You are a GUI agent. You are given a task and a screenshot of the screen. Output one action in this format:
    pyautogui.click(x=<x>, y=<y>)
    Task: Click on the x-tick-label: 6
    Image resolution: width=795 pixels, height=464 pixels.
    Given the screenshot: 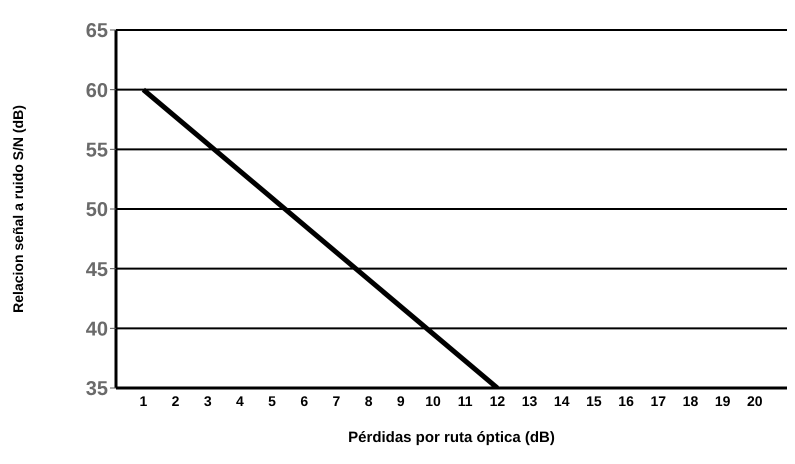 What is the action you would take?
    pyautogui.click(x=304, y=400)
    